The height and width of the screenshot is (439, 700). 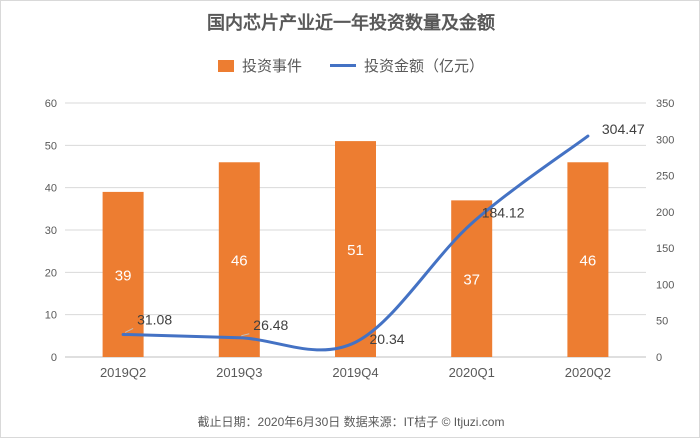 I want to click on chart-footer: 截止日期：2020年6月30日 数据来源：IT桔子 © Itjuzi.com, so click(x=350, y=421).